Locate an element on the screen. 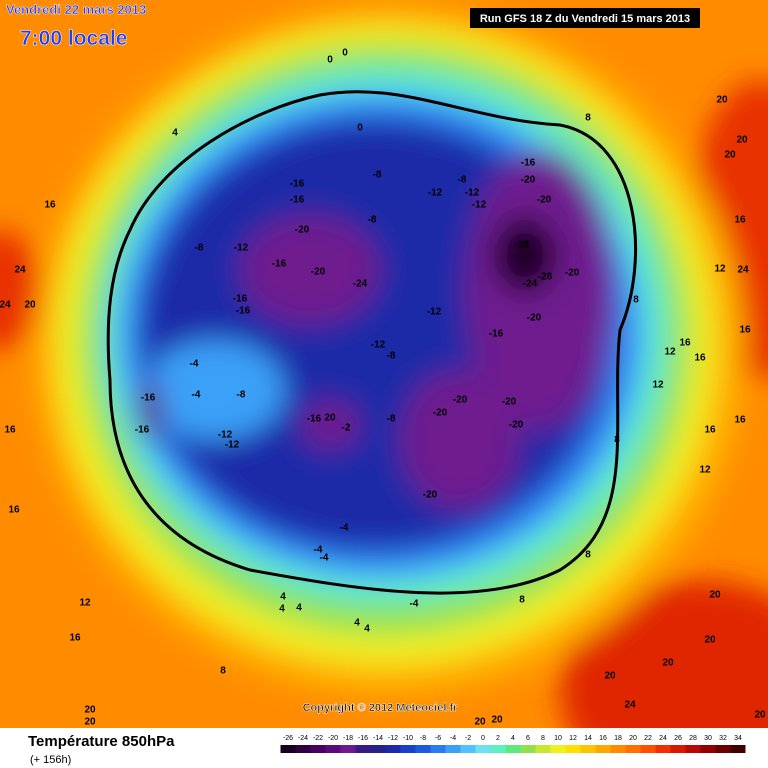 The height and width of the screenshot is (768, 768). colorbar-tick-label: 8 is located at coordinates (543, 738).